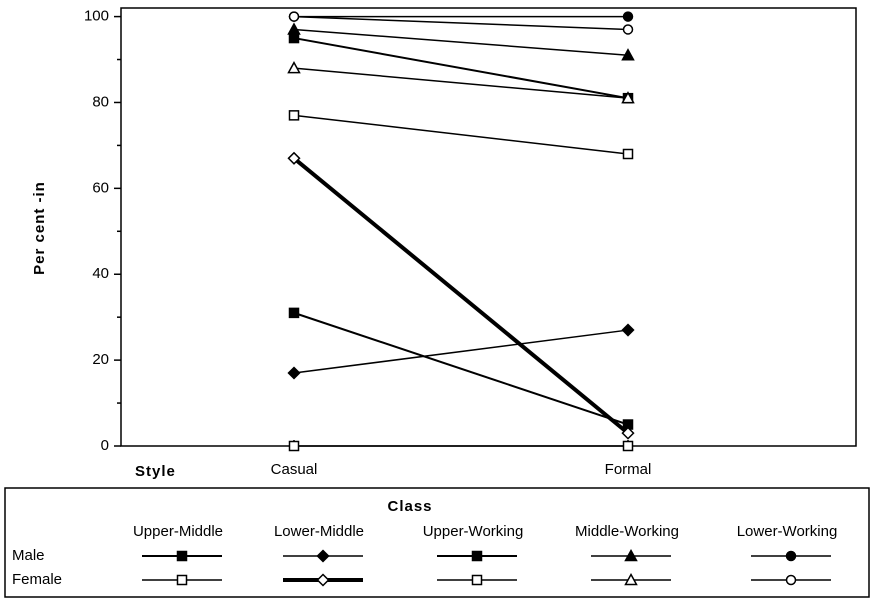 The height and width of the screenshot is (602, 876). What do you see at coordinates (627, 531) in the screenshot?
I see `legend-class-label: Middle-Working` at bounding box center [627, 531].